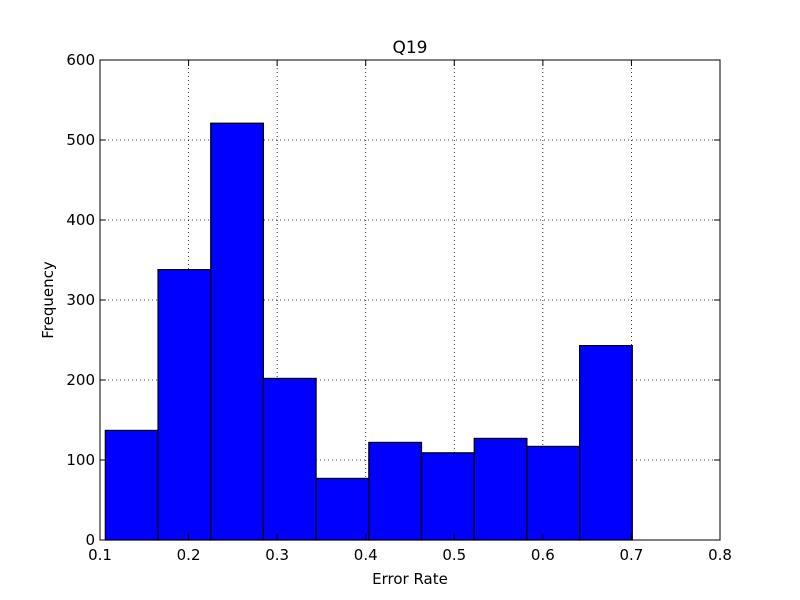 The image size is (800, 600). I want to click on x-tick-label: 0.4, so click(366, 555).